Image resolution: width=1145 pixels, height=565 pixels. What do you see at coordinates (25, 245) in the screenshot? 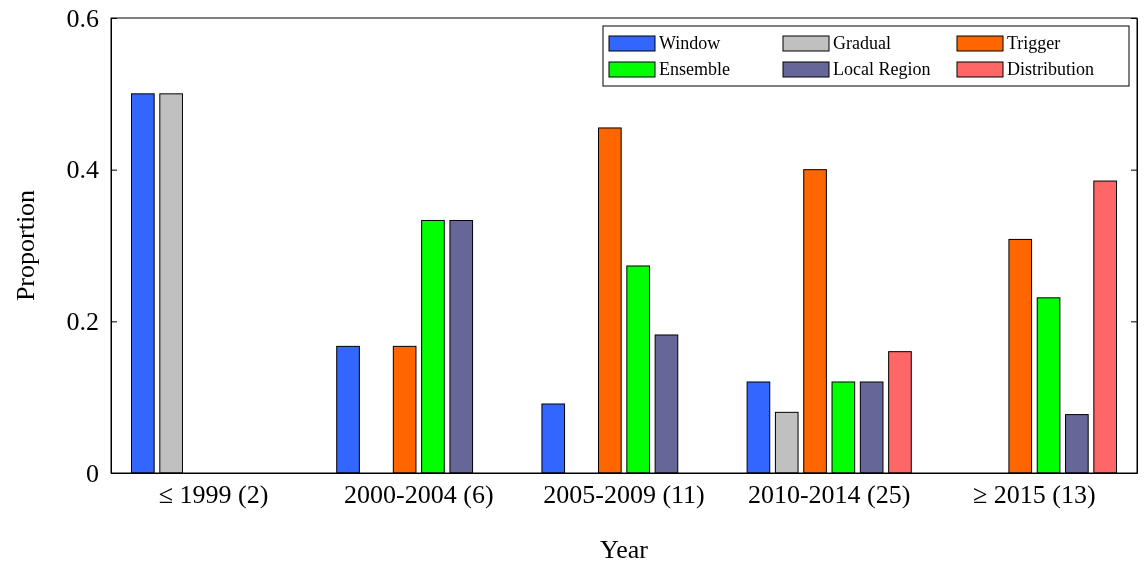
I see `y-axis-title: Proportion` at bounding box center [25, 245].